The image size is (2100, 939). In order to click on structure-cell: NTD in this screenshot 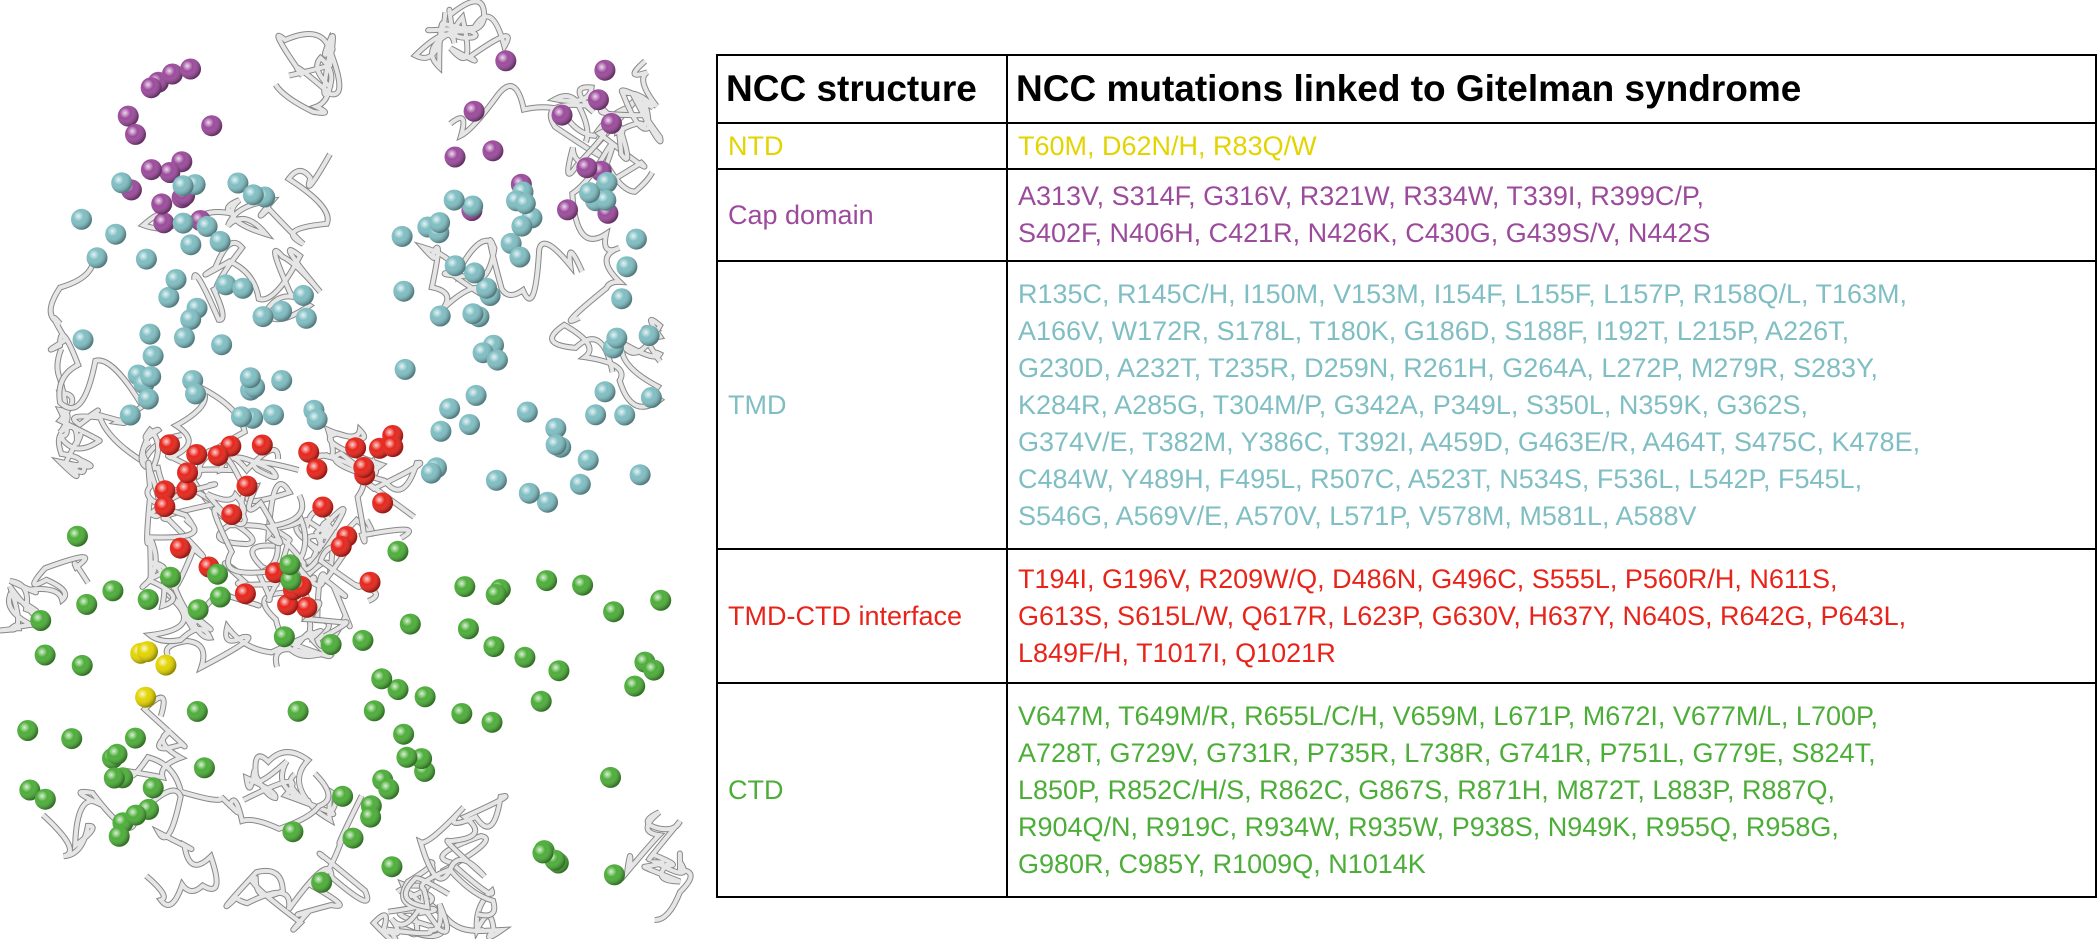, I will do `click(862, 146)`.